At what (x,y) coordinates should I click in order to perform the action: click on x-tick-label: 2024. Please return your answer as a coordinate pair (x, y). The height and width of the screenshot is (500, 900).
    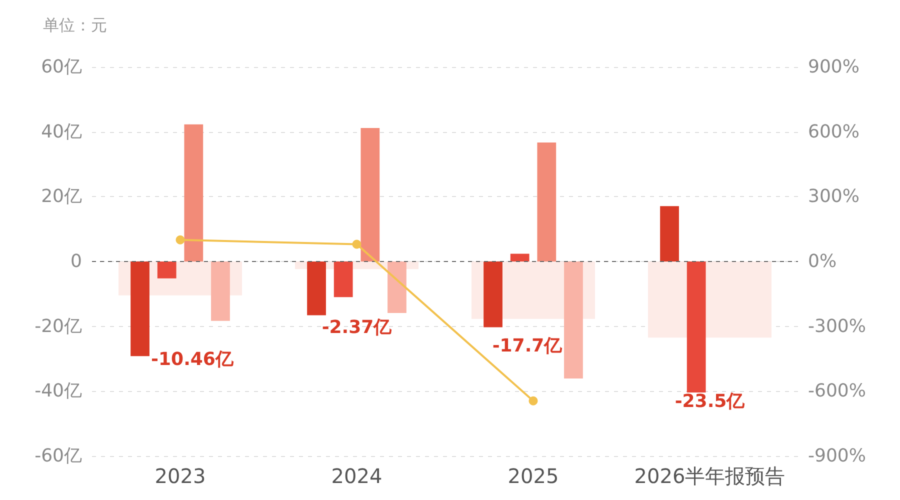
    Looking at the image, I should click on (356, 476).